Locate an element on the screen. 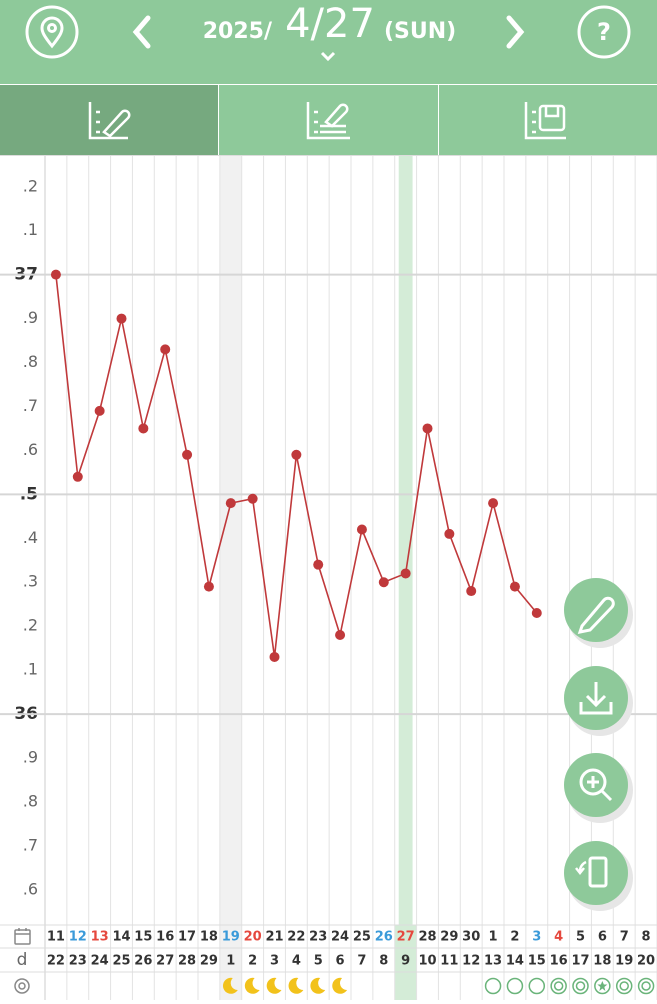 This screenshot has width=657, height=1004. y-tick-label: .9 is located at coordinates (30, 317).